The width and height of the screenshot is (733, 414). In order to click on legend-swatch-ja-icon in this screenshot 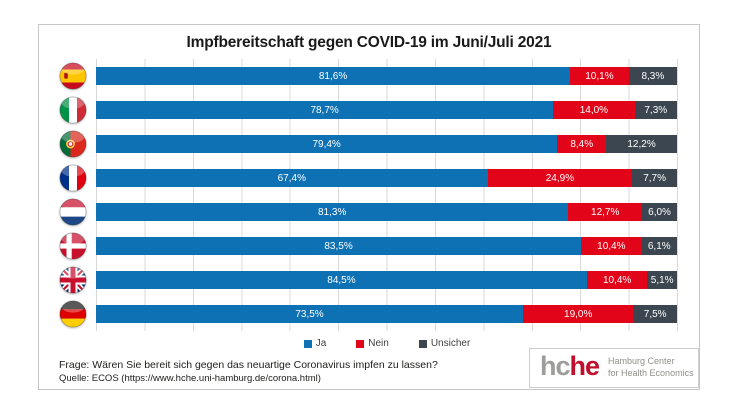, I will do `click(307, 343)`.